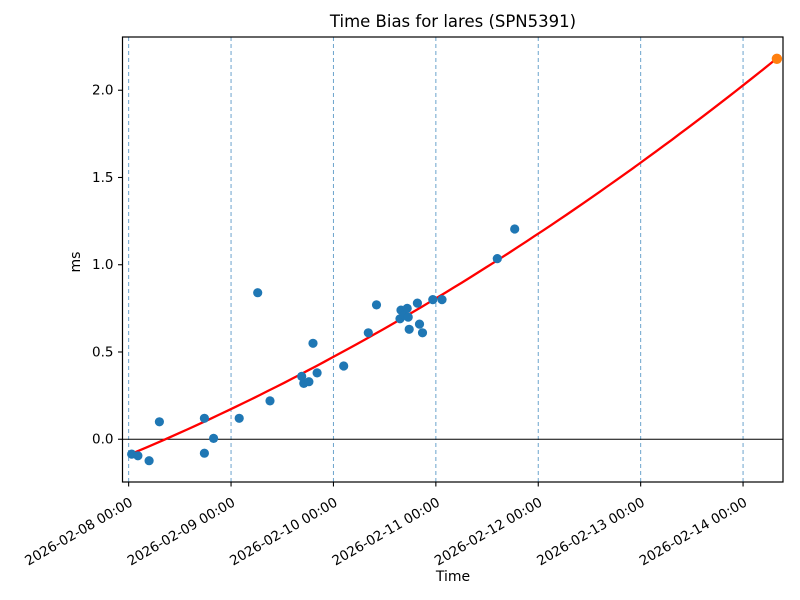  Describe the element at coordinates (102, 91) in the screenshot. I see `y-tick-label: 2.0` at that location.